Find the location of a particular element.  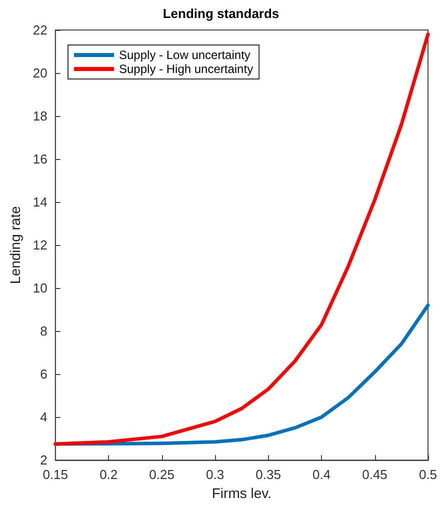

y-tick-label: 8 is located at coordinates (44, 331).